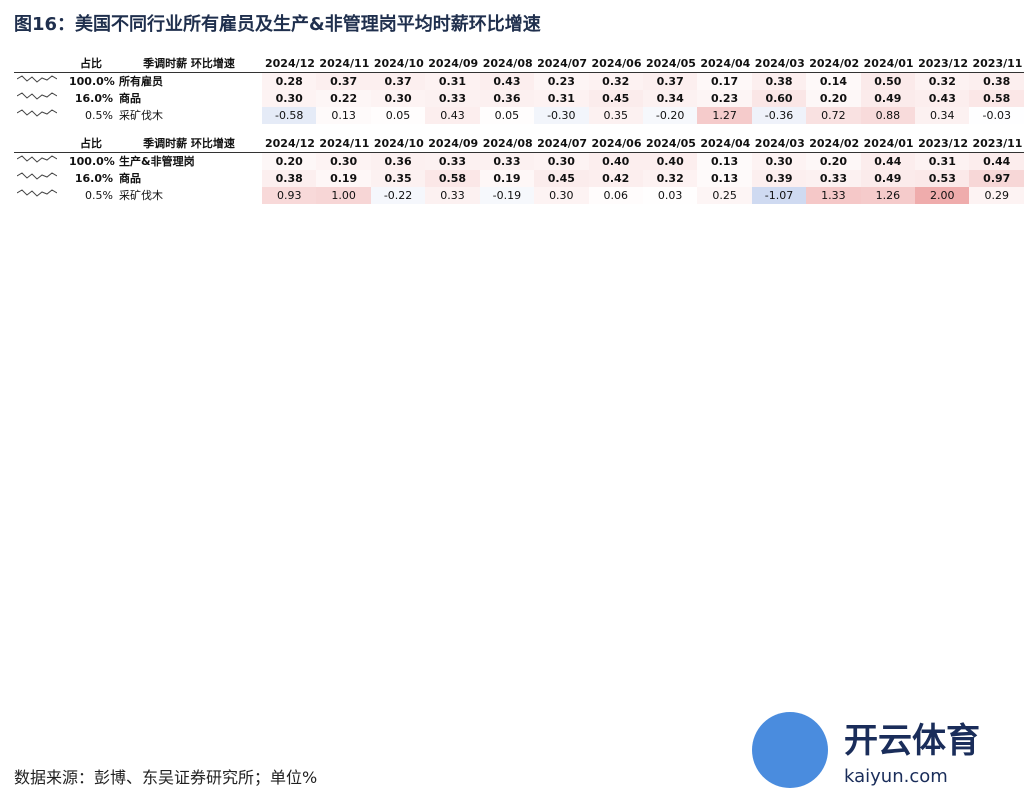  I want to click on watermark-logo-icon, so click(790, 750).